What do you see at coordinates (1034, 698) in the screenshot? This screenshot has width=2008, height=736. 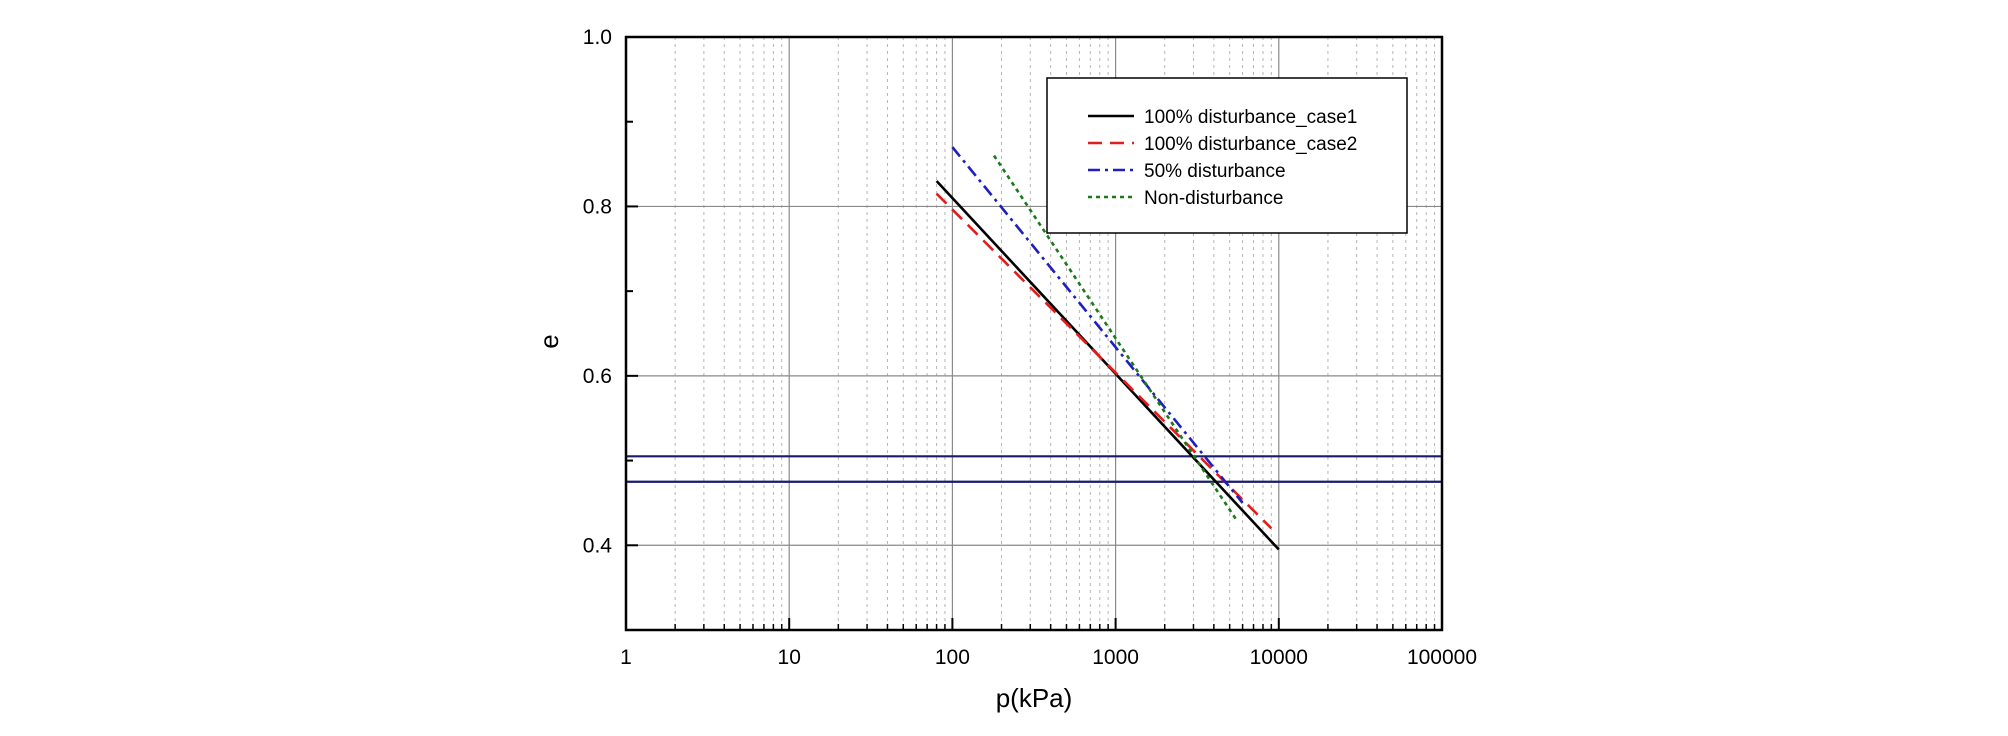 I see `x-axis-title: p(kPa)` at bounding box center [1034, 698].